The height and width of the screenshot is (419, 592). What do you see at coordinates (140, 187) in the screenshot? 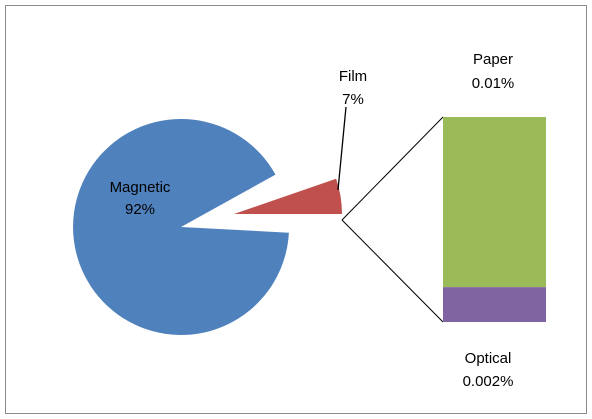
I see `magnetic-label: Magnetic` at bounding box center [140, 187].